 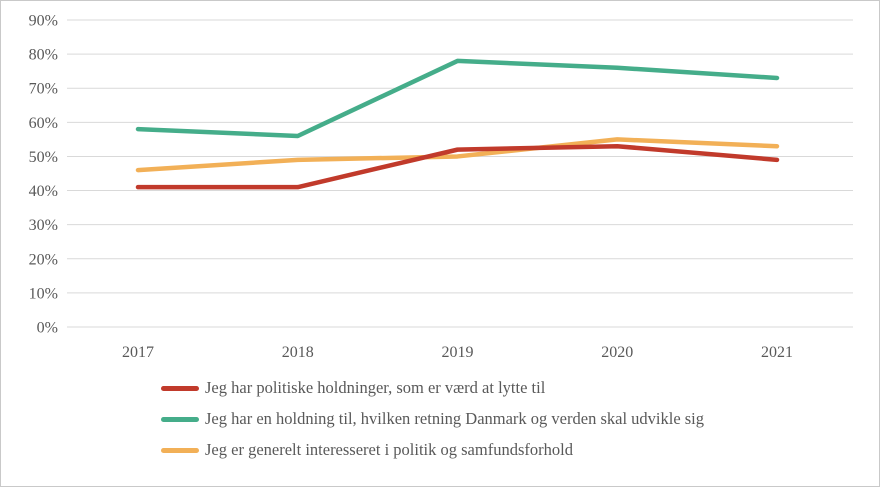 What do you see at coordinates (43, 123) in the screenshot?
I see `y-axis-tick-label: 60%` at bounding box center [43, 123].